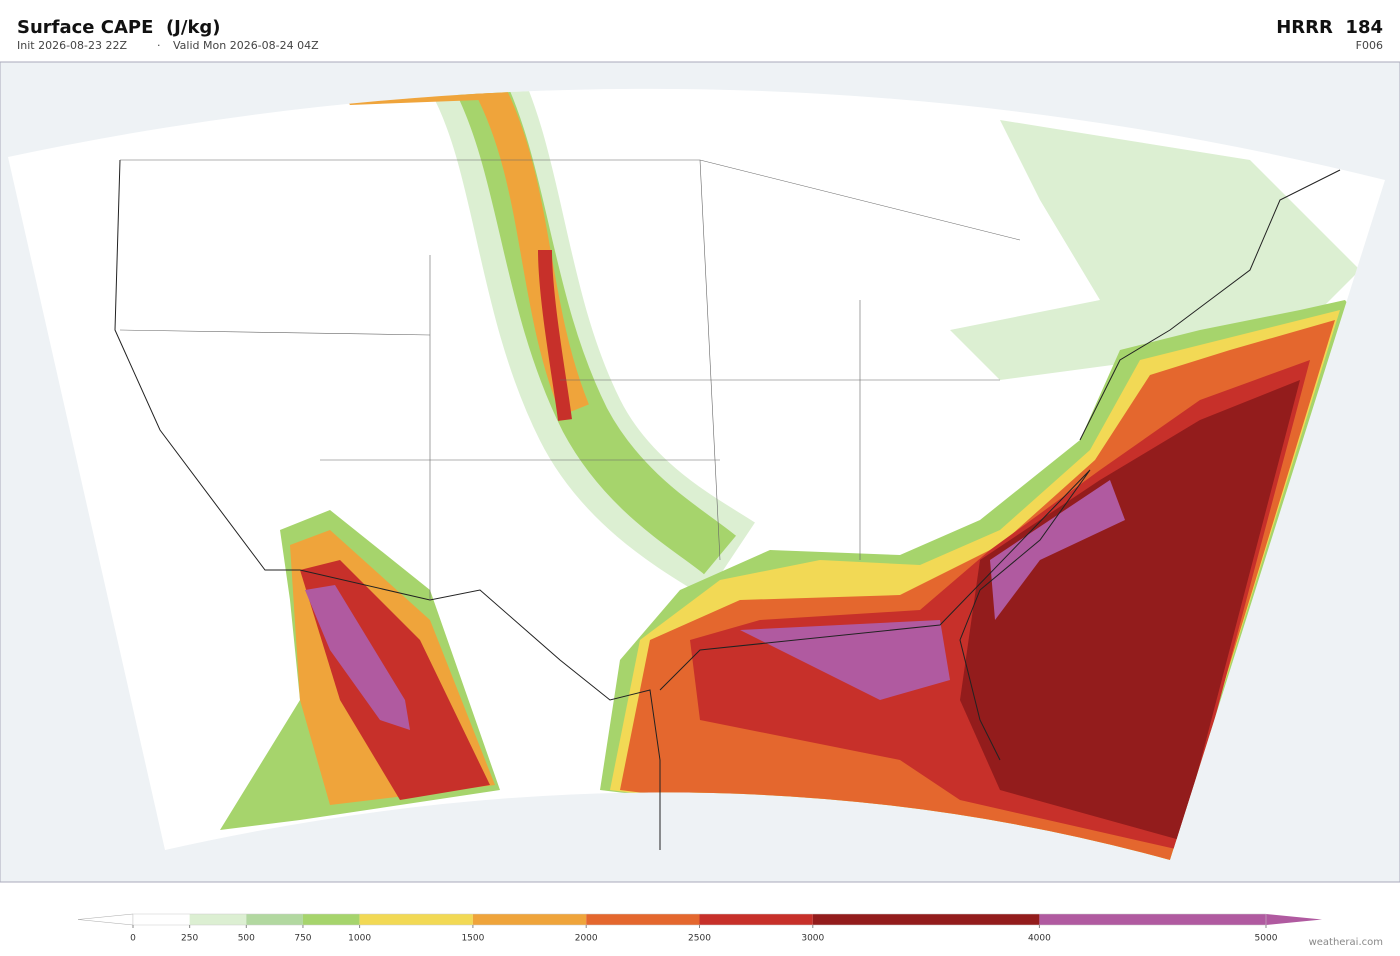 This screenshot has width=1400, height=956. Describe the element at coordinates (72, 45) in the screenshot. I see `init-time: Init 2026-08-23 22Z` at that location.